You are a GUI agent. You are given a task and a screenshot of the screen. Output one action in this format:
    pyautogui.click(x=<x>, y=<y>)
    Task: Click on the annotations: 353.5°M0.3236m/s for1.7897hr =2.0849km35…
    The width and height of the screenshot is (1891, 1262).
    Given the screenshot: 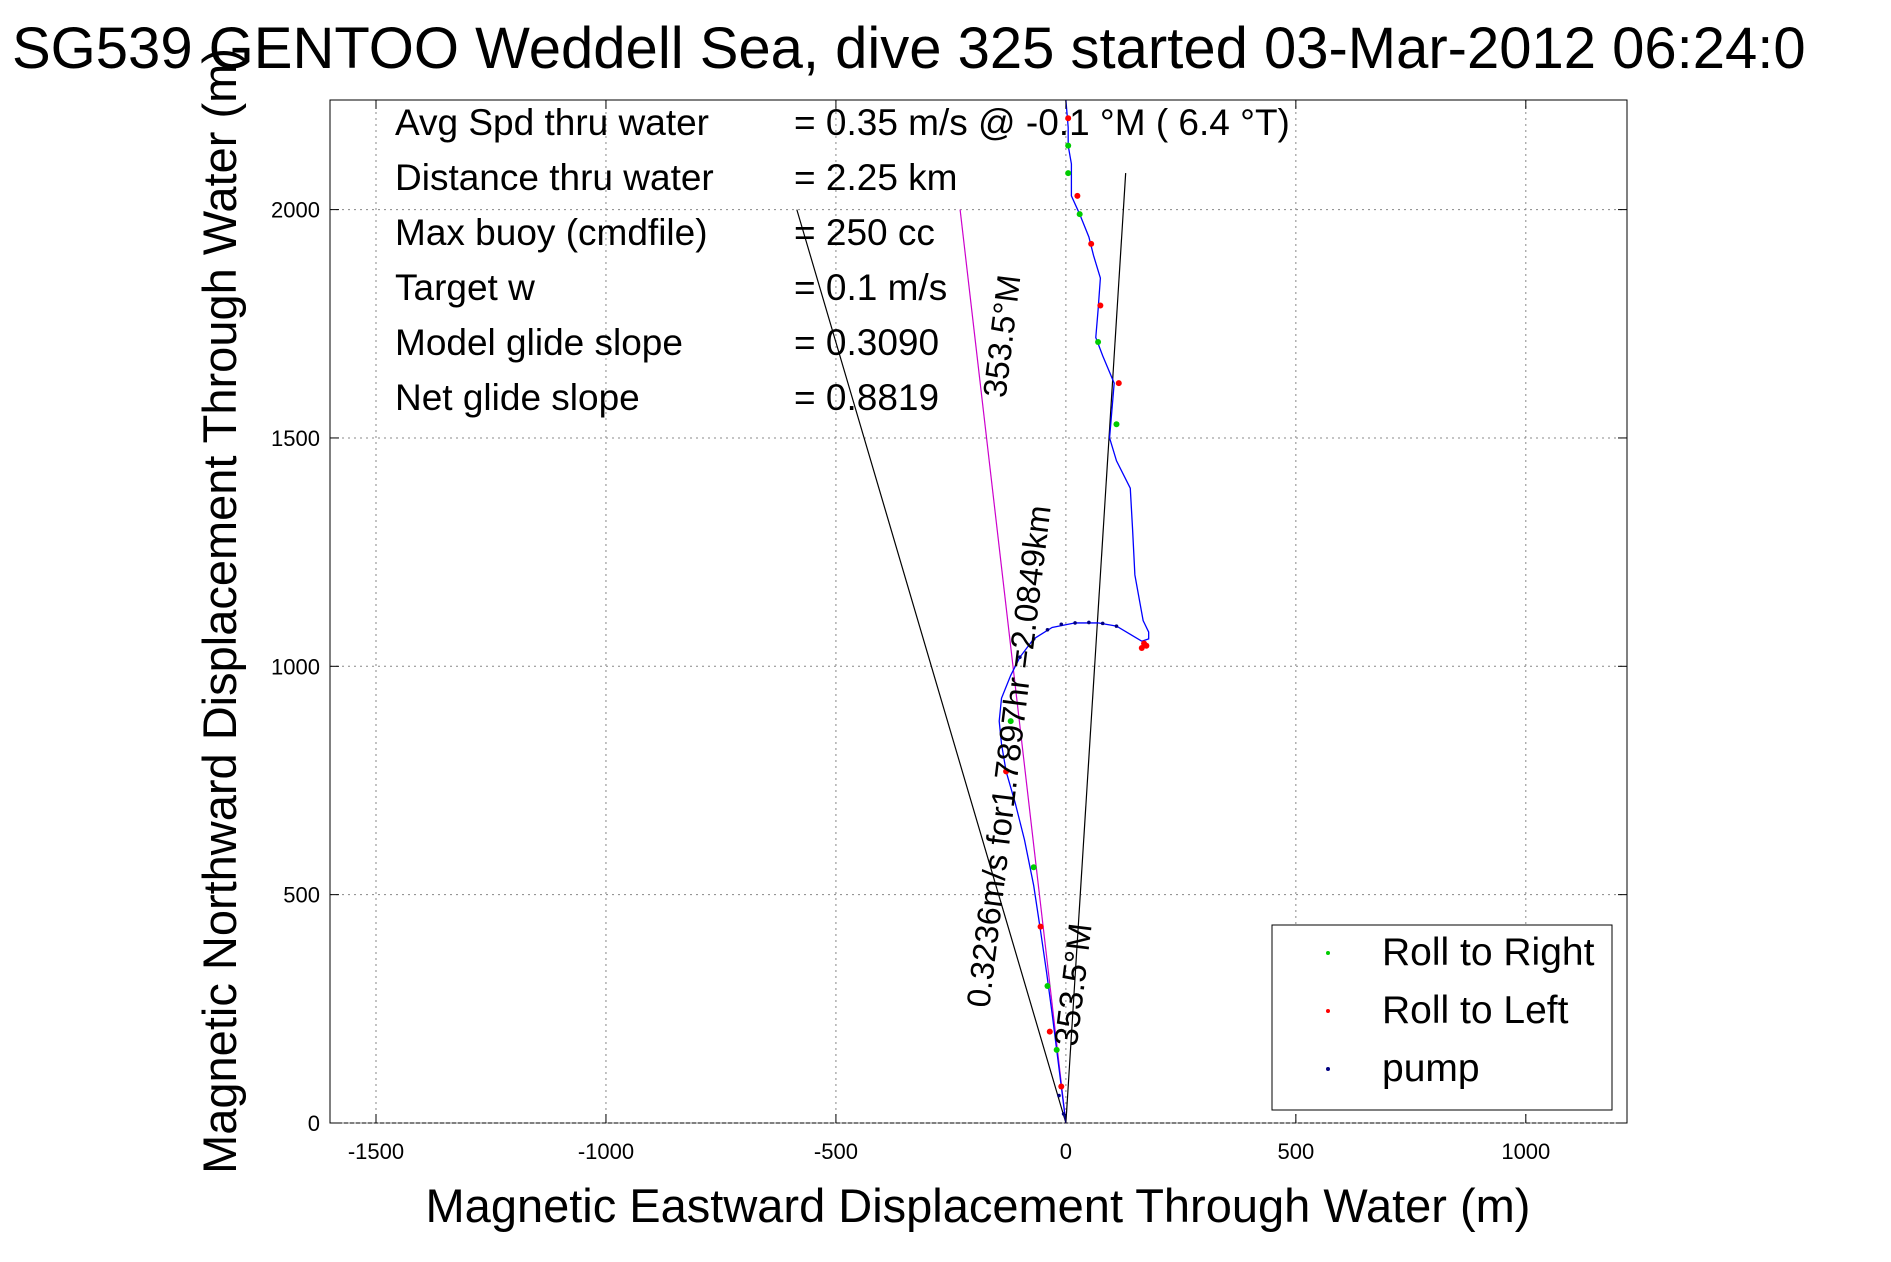 What is the action you would take?
    pyautogui.click(x=1028, y=660)
    